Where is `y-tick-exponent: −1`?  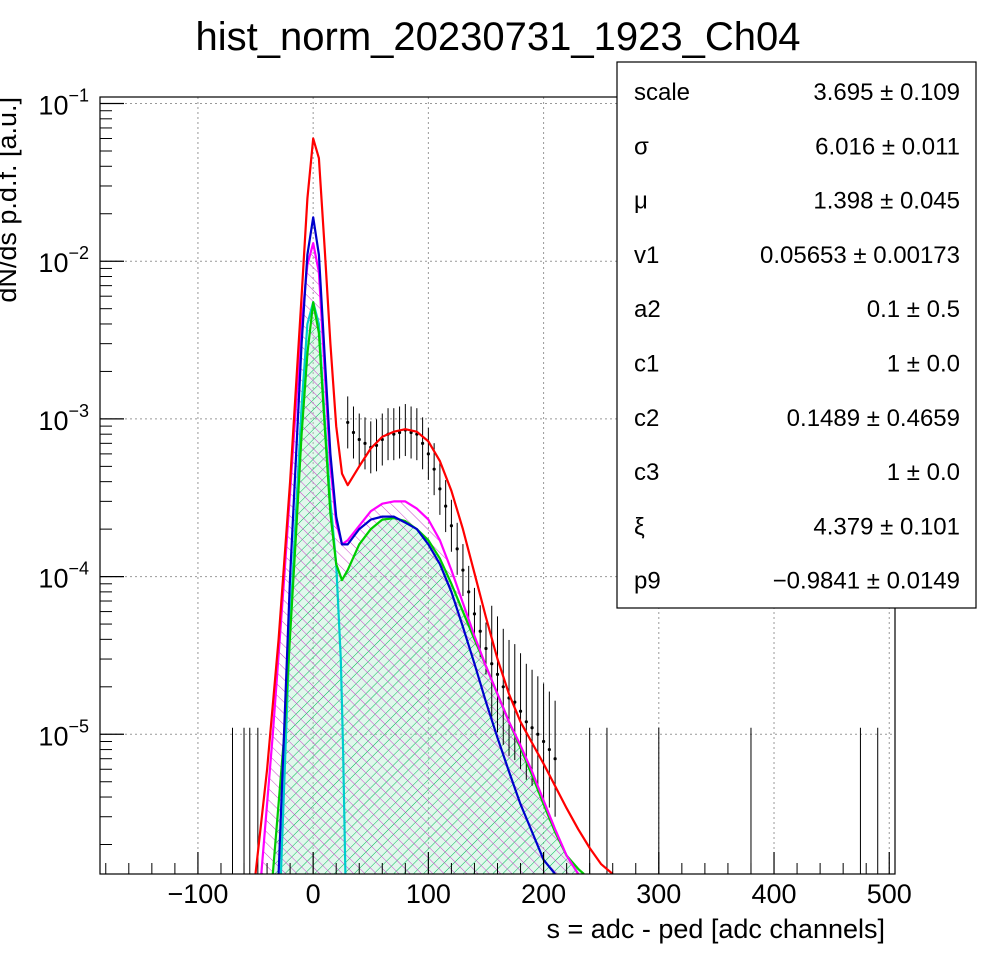
y-tick-exponent: −1 is located at coordinates (78, 96).